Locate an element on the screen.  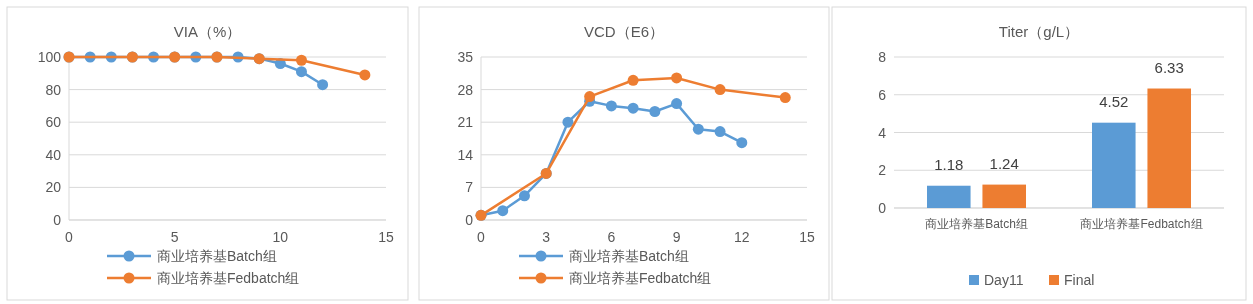
y-tick-label: 0 is located at coordinates (882, 208).